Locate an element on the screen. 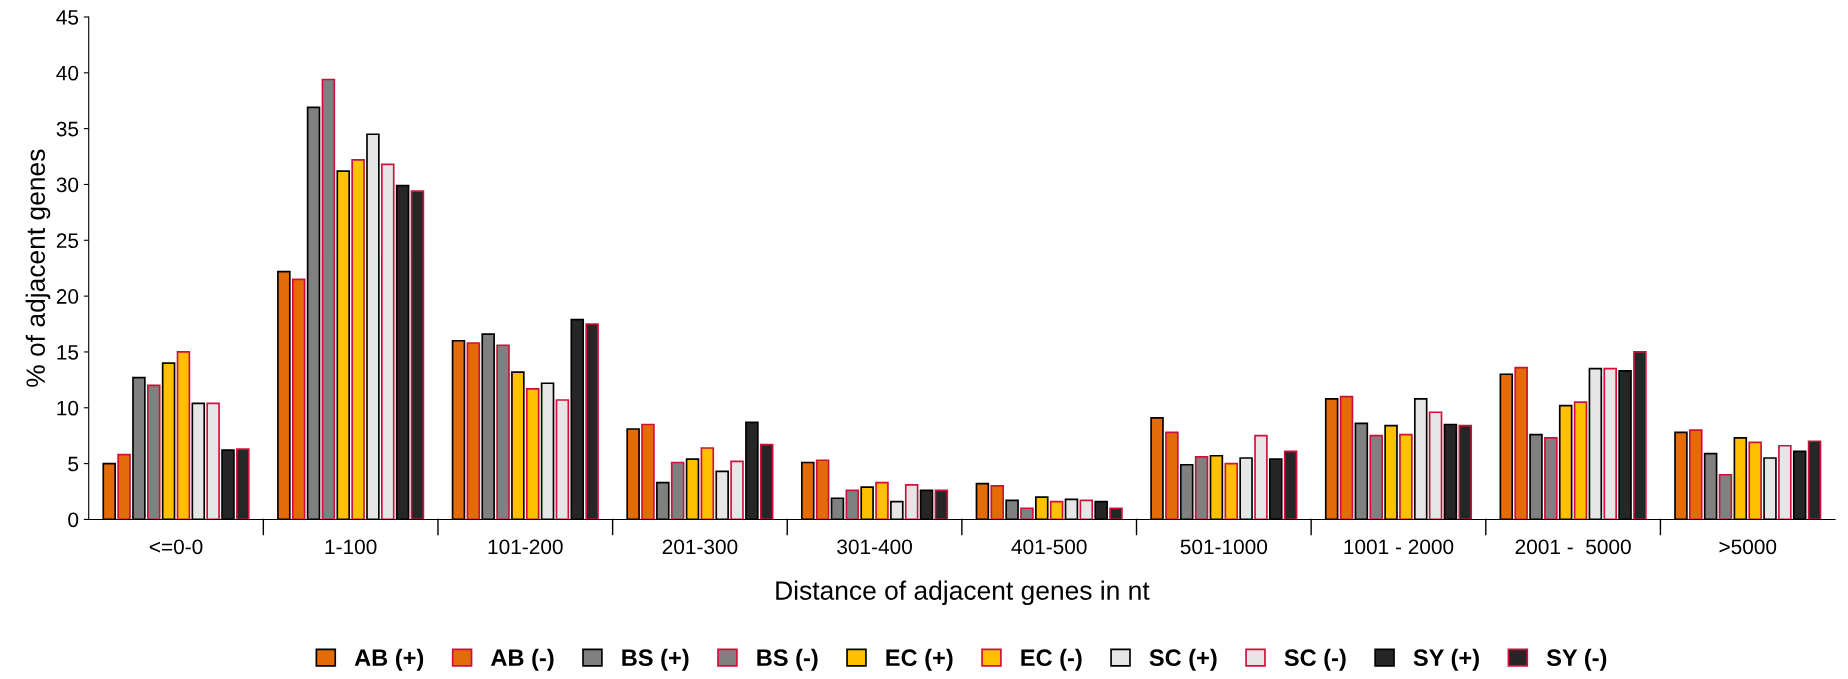 This screenshot has width=1848, height=679. legend-label: SC (-) is located at coordinates (1315, 659).